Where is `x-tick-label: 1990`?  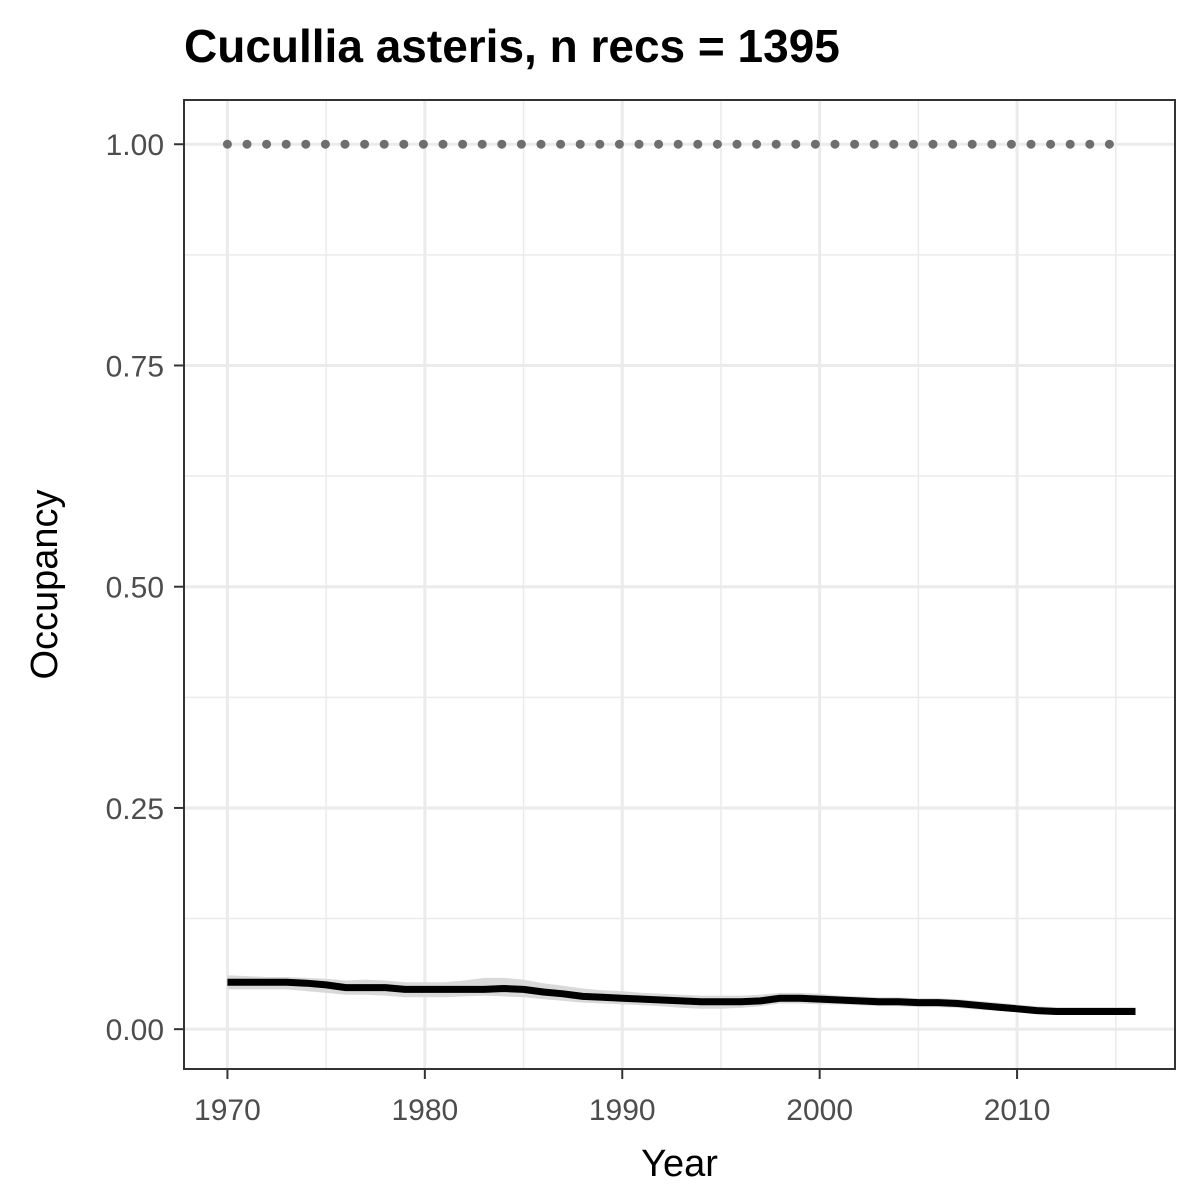
x-tick-label: 1990 is located at coordinates (622, 1110).